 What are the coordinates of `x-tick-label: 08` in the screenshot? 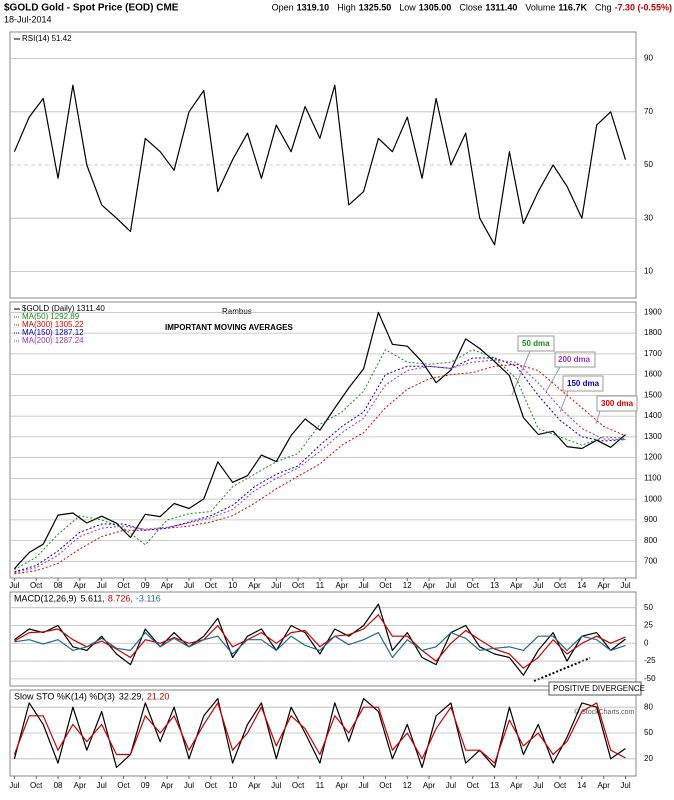 It's located at (58, 585).